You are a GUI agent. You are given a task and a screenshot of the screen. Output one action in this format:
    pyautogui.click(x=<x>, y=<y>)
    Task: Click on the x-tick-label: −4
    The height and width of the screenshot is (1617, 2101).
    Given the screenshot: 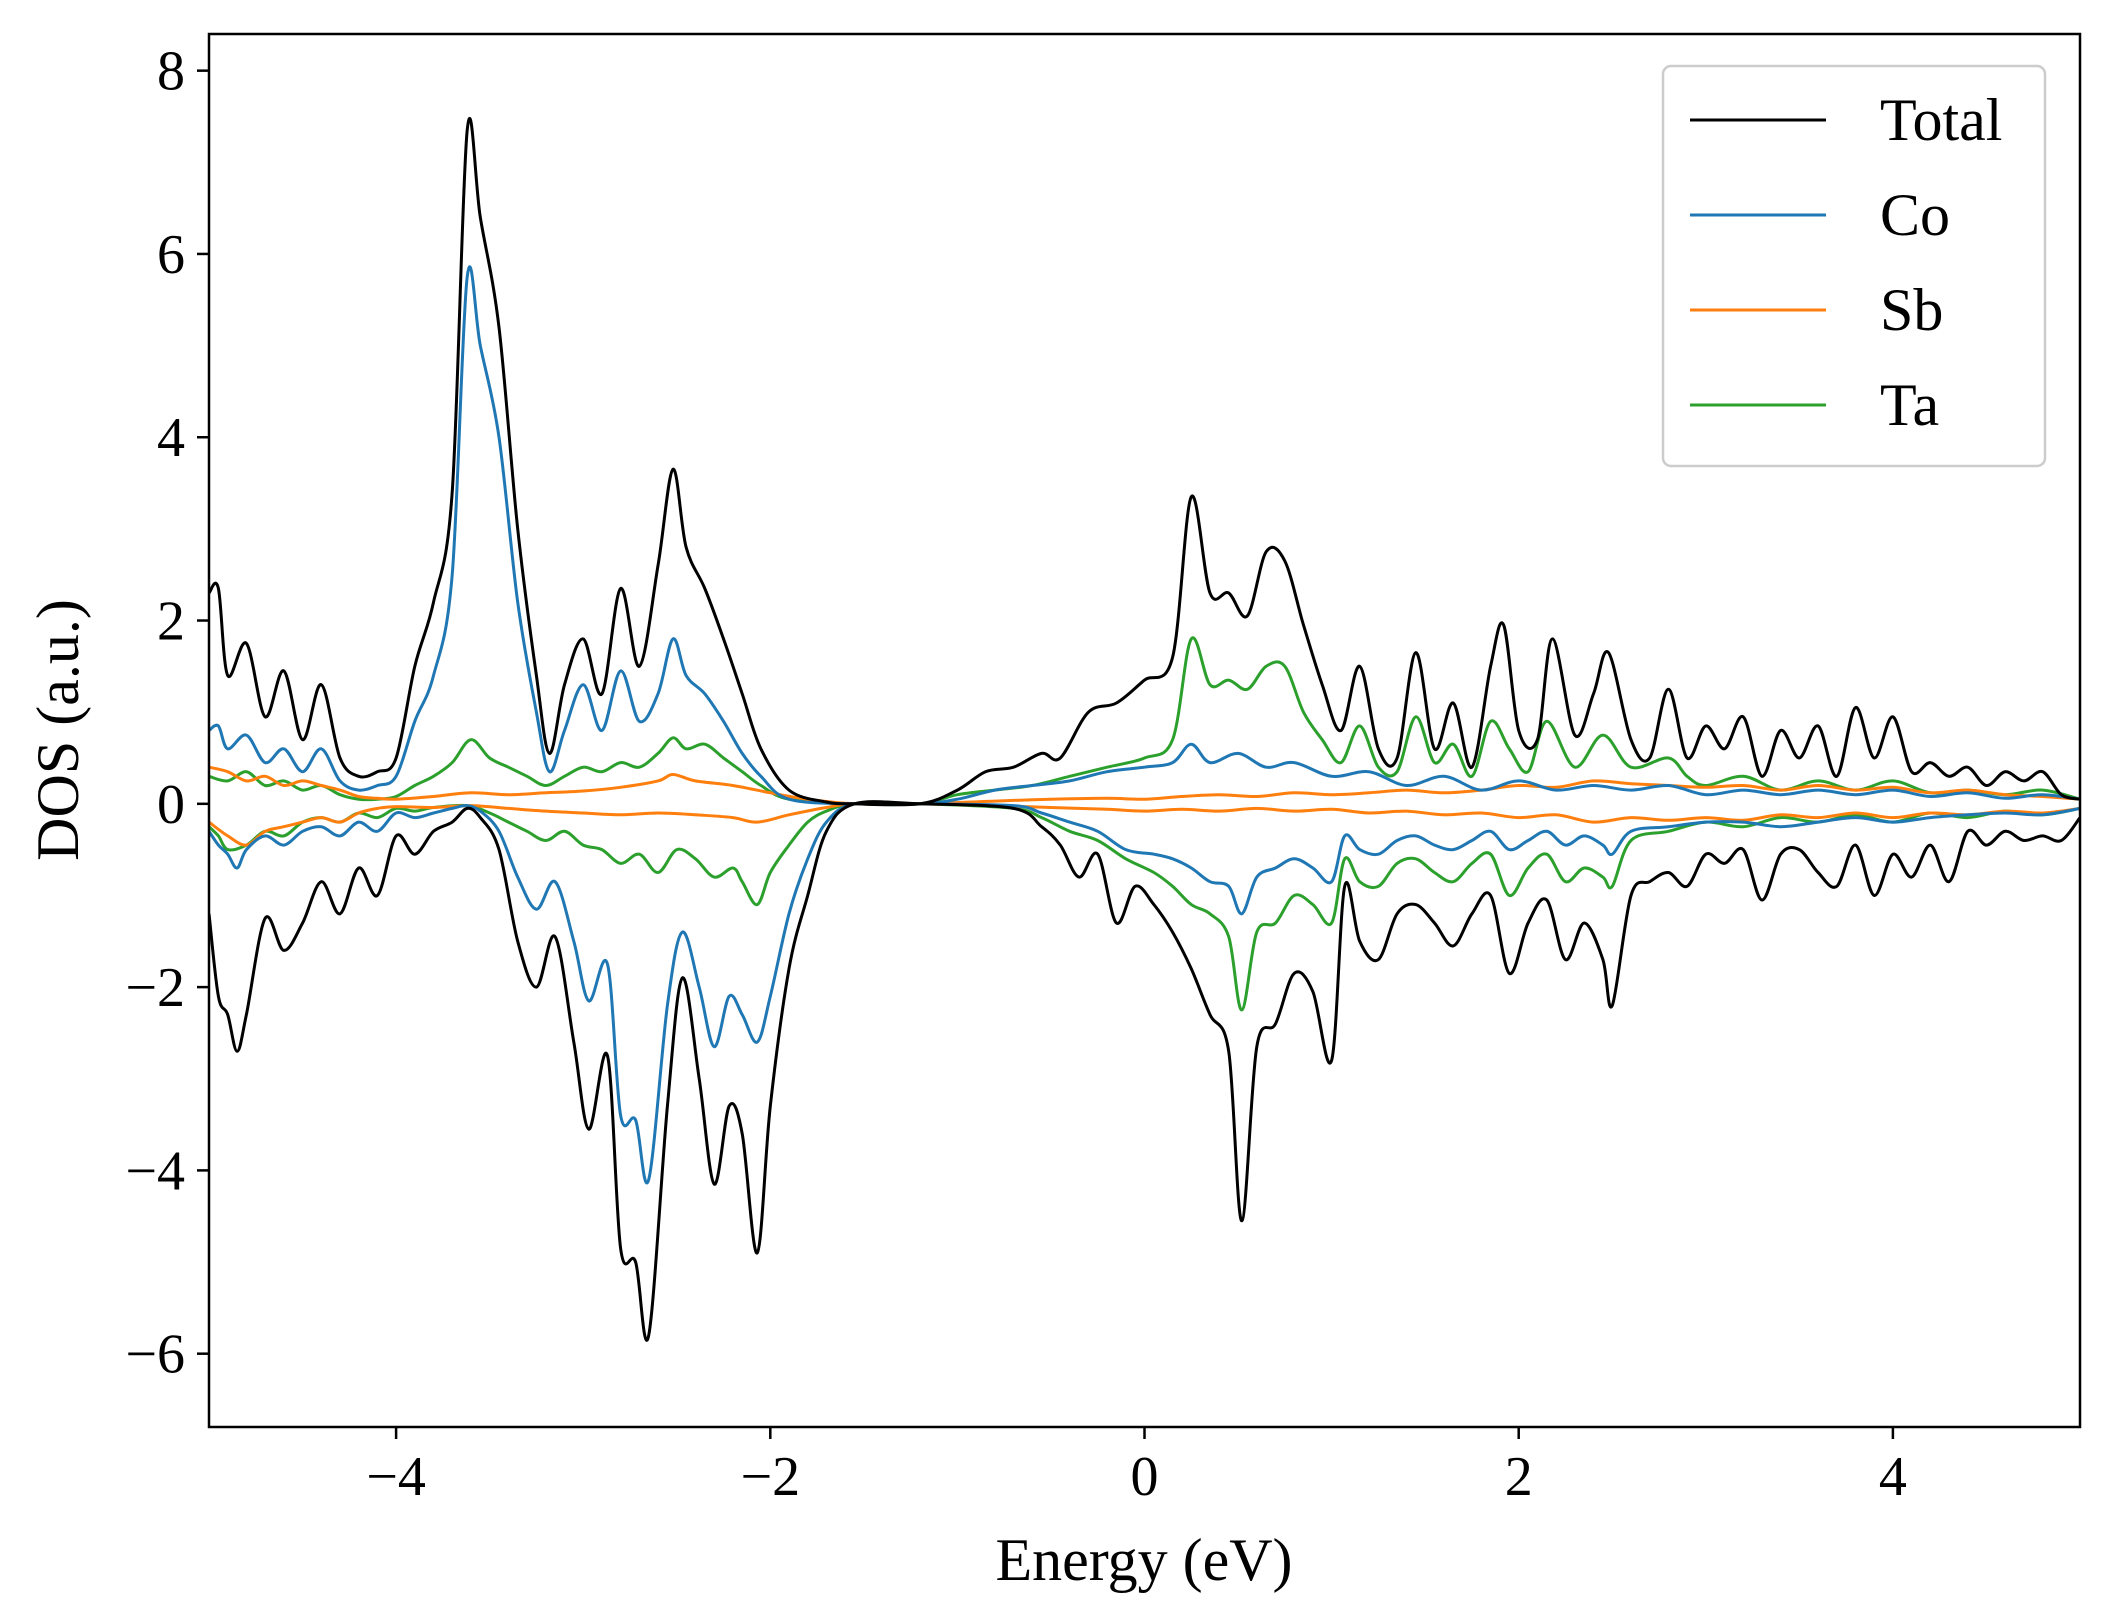 What is the action you would take?
    pyautogui.click(x=396, y=1477)
    